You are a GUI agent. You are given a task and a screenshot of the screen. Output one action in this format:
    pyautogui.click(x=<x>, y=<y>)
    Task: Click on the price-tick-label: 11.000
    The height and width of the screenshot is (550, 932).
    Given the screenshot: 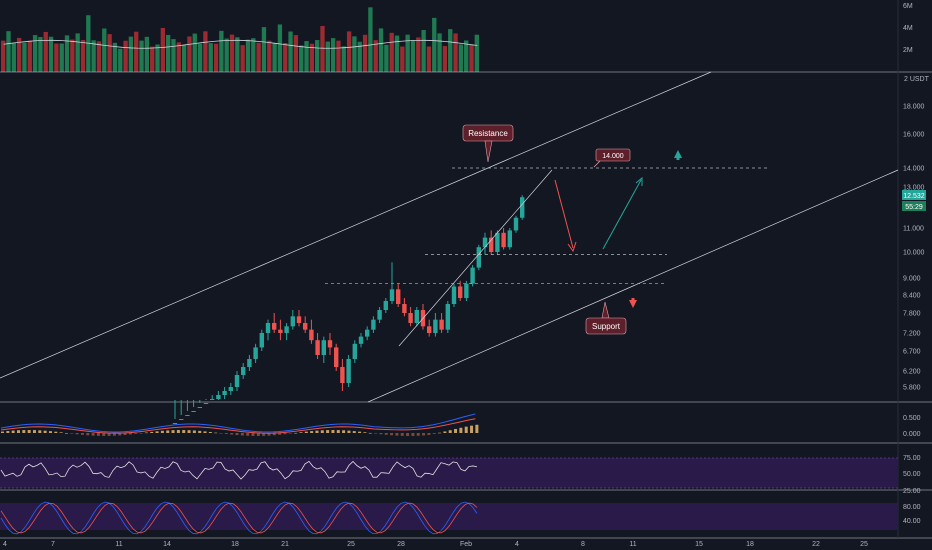 What is the action you would take?
    pyautogui.click(x=913, y=229)
    